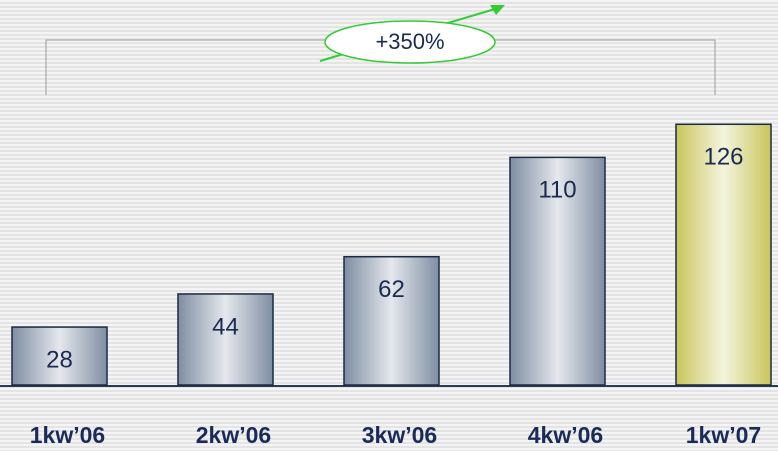 The height and width of the screenshot is (451, 778). What do you see at coordinates (391, 289) in the screenshot?
I see `value-label: 62` at bounding box center [391, 289].